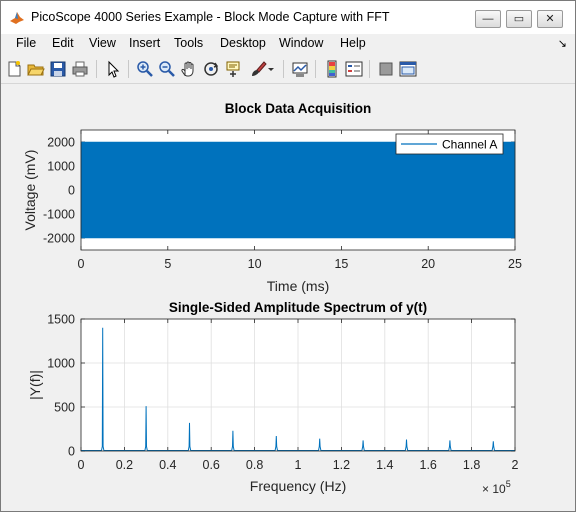  I want to click on brush-icon, so click(258, 69).